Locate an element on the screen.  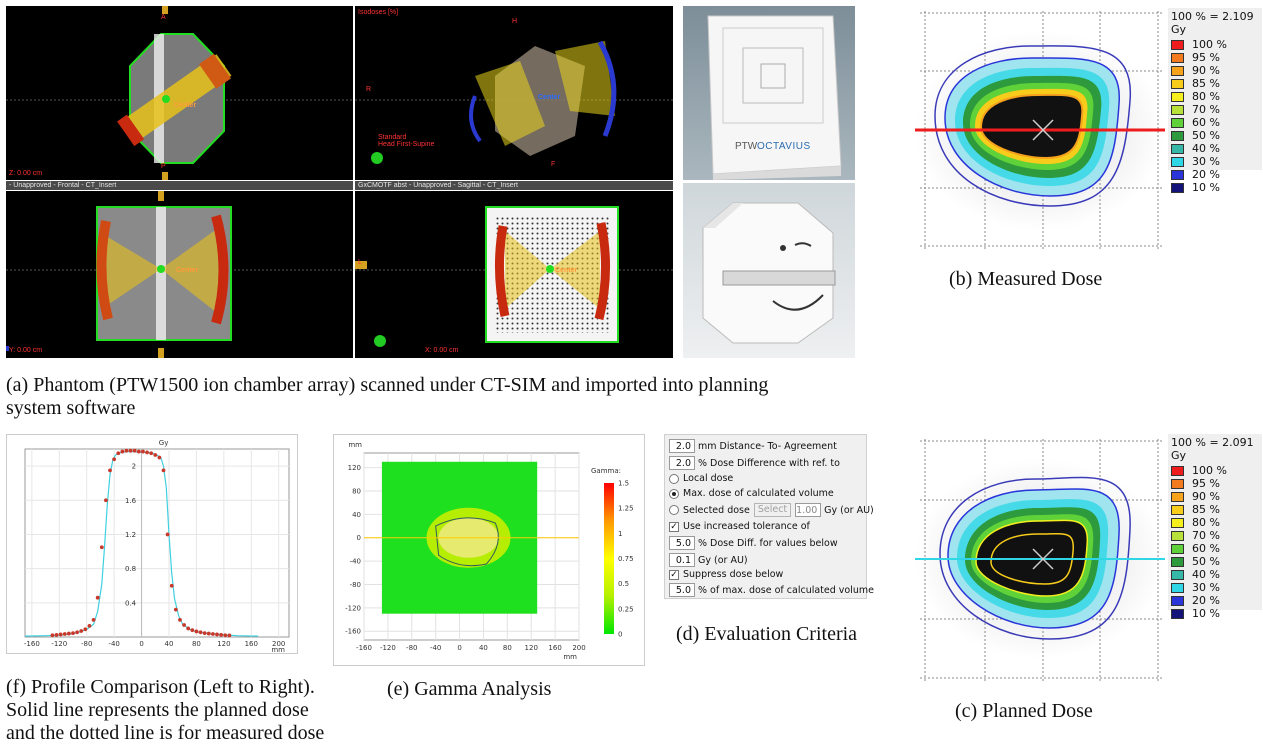
center-label-frontal: Center is located at coordinates (187, 270).